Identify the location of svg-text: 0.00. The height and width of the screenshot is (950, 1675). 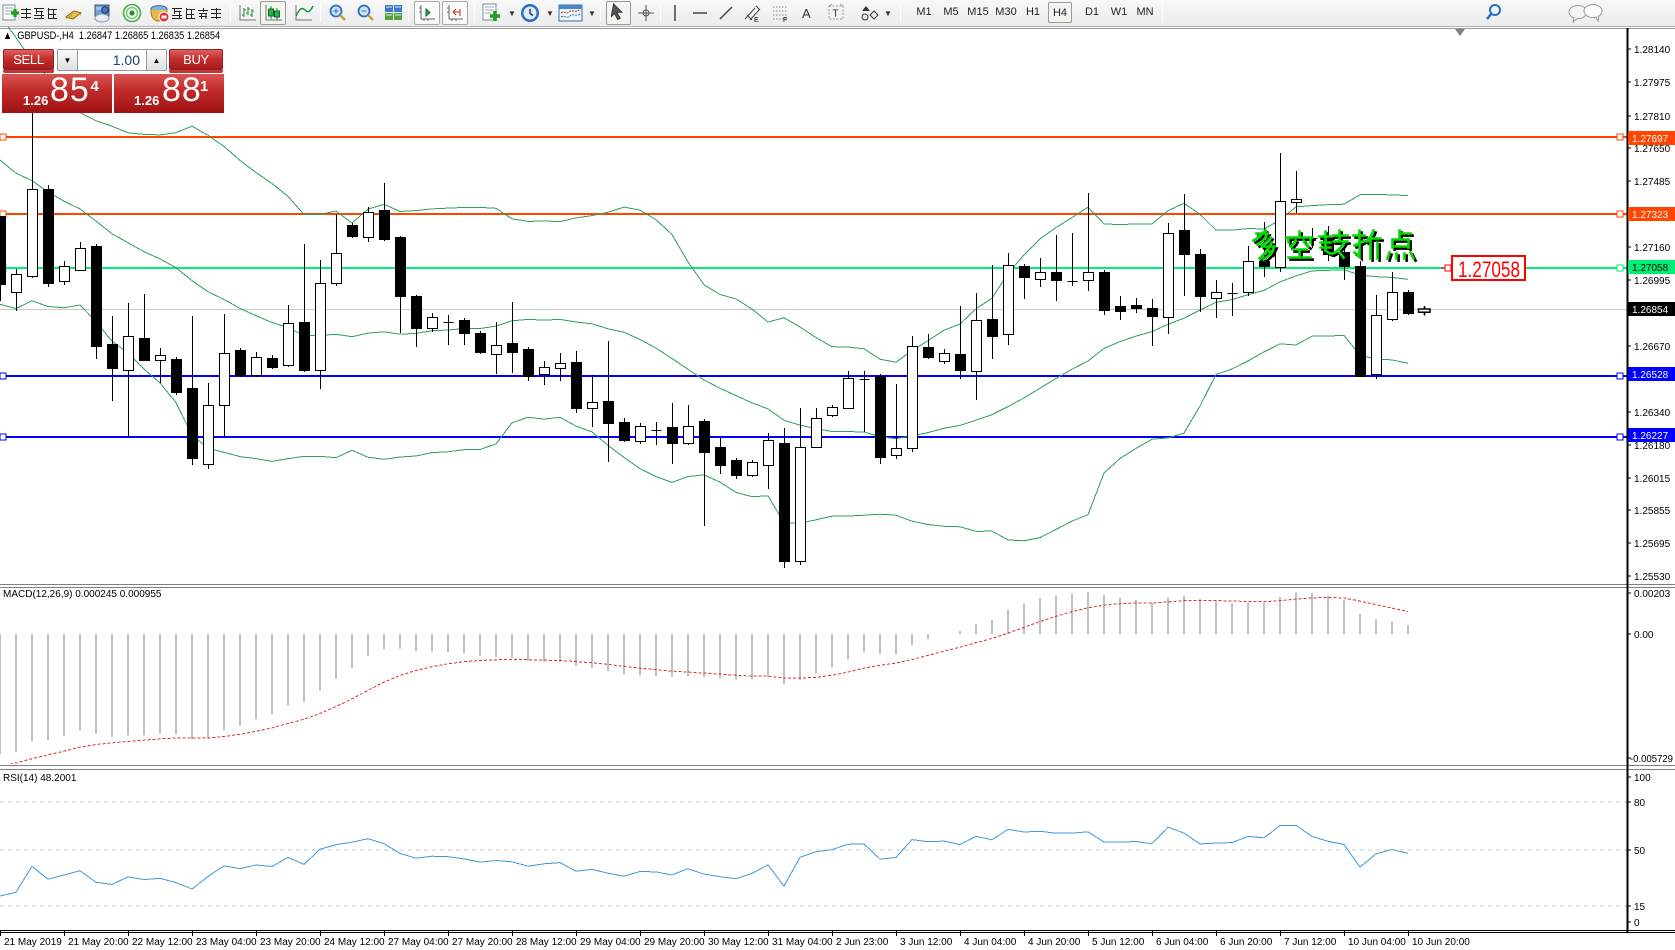
(1644, 635).